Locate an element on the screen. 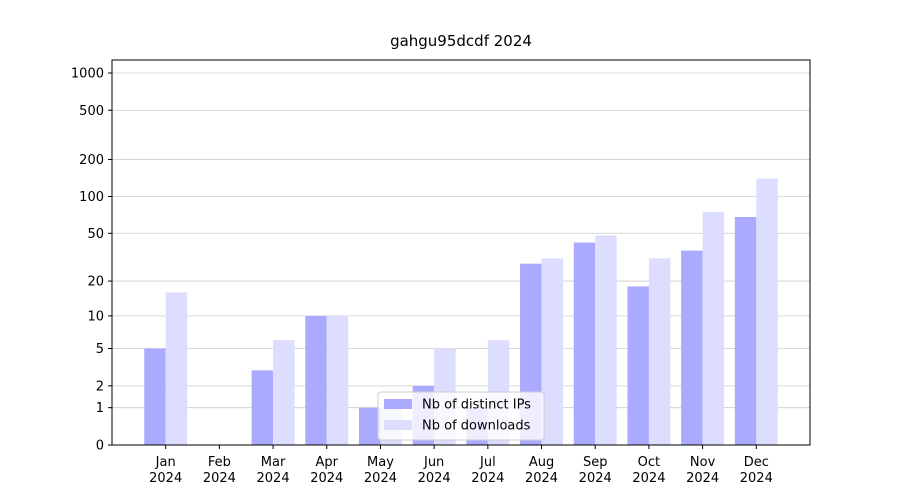 The height and width of the screenshot is (504, 900). y-tick-label: 100 is located at coordinates (91, 197).